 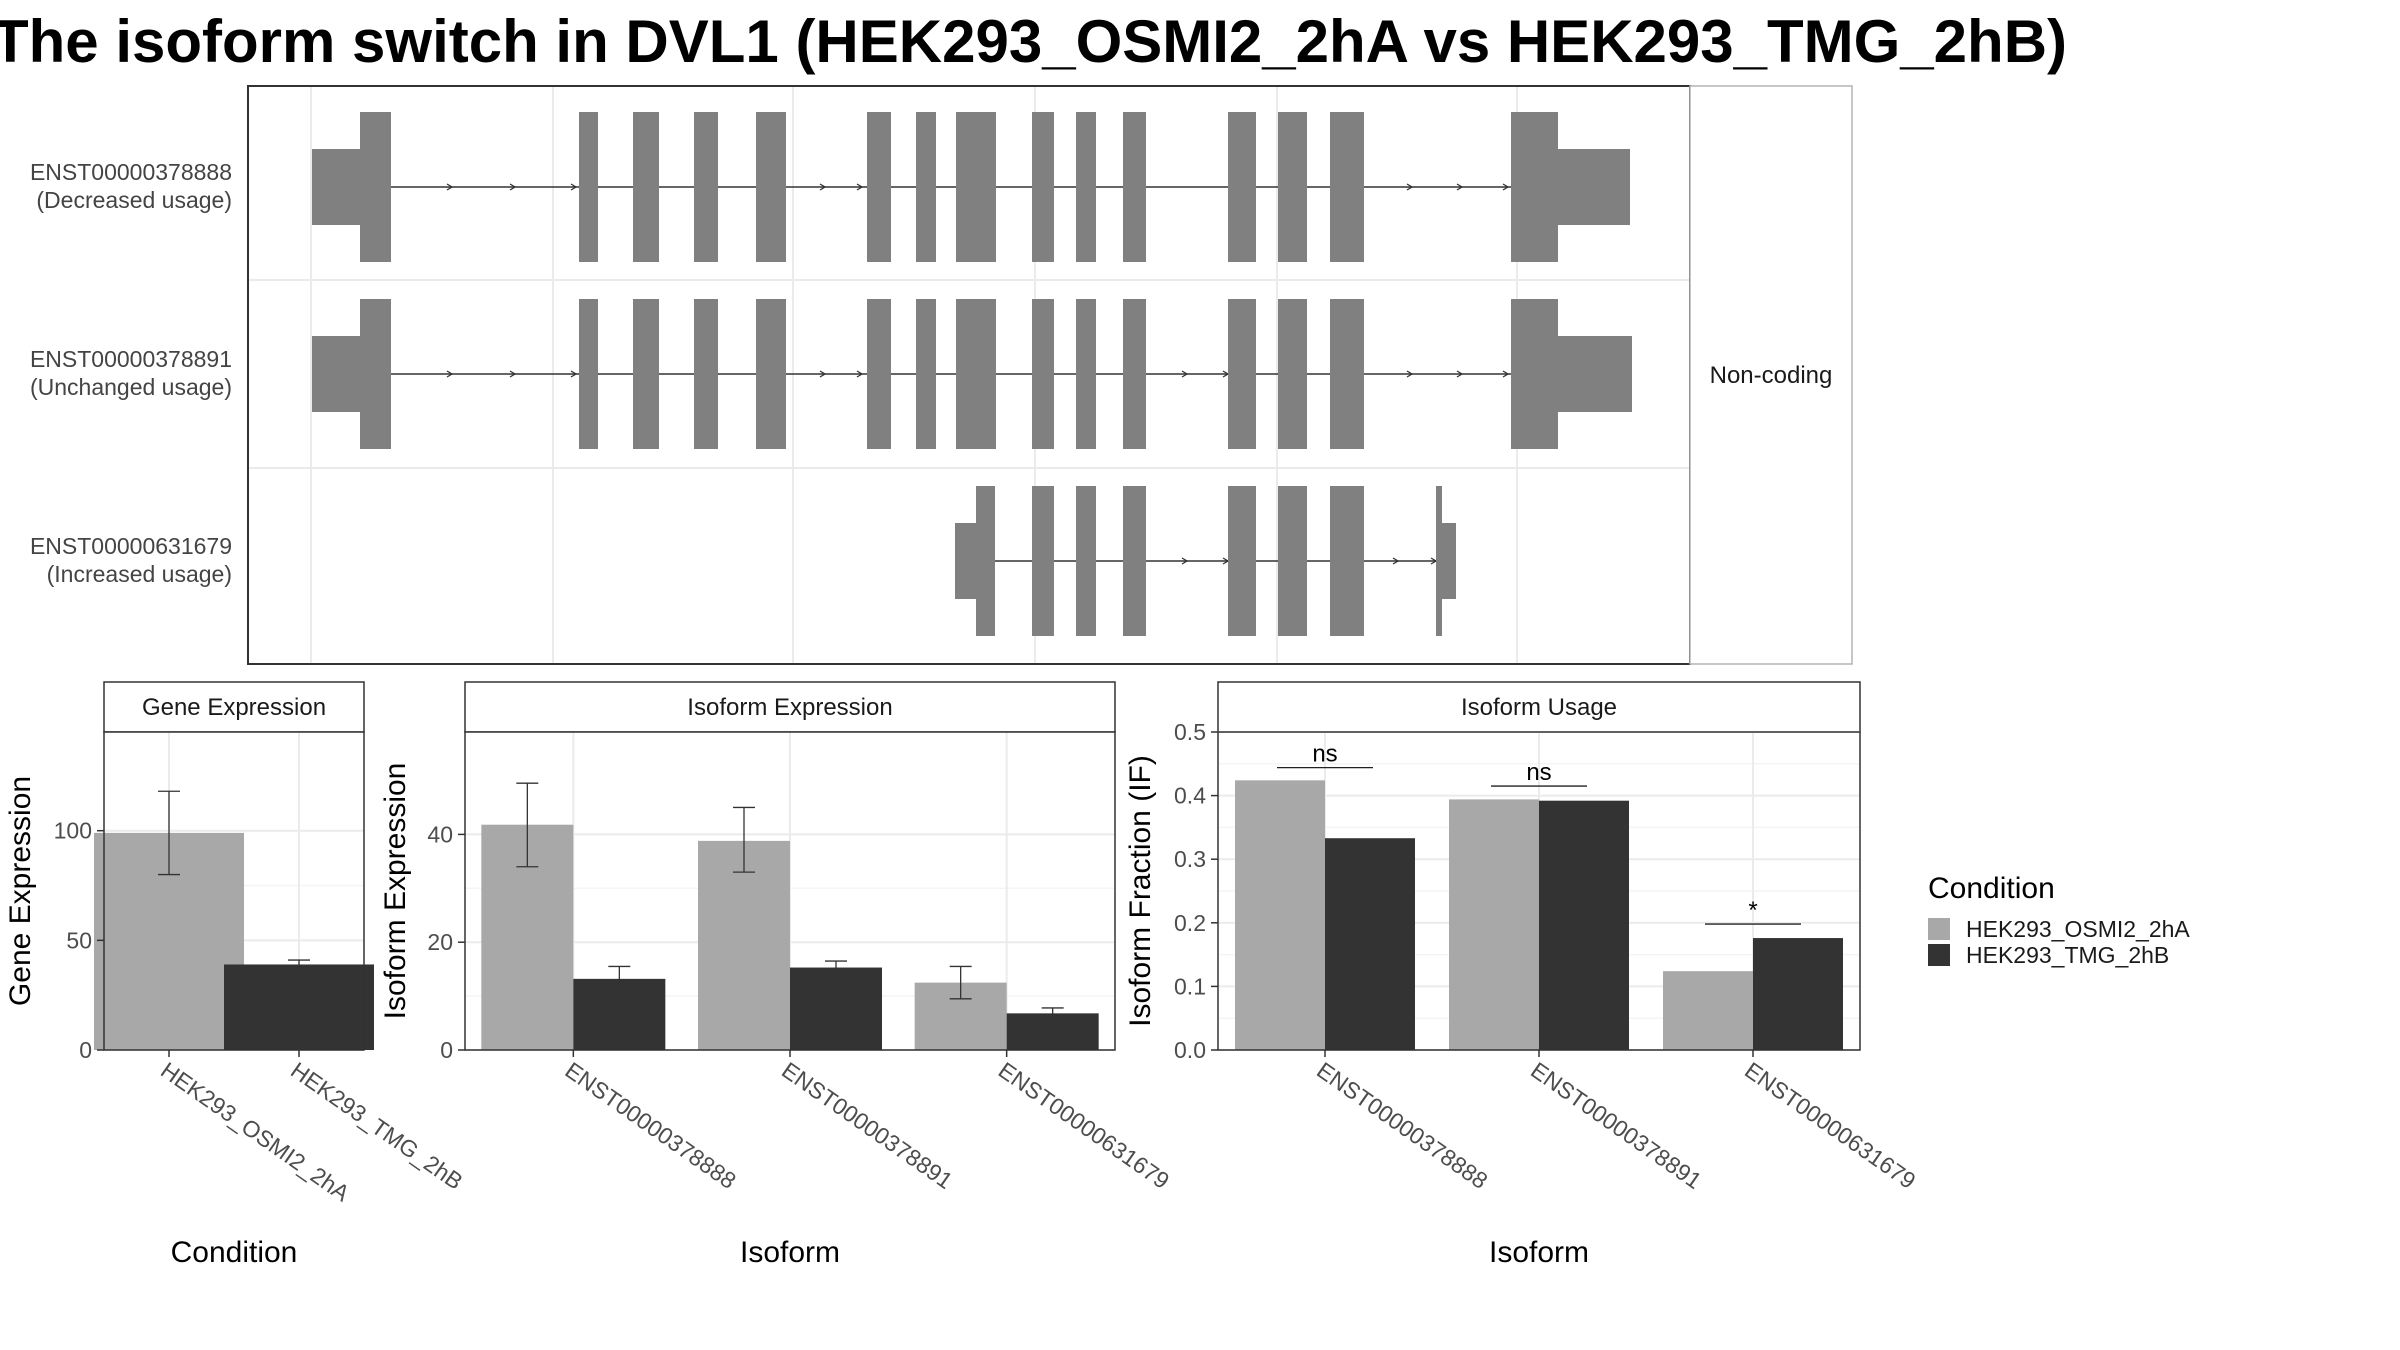 What do you see at coordinates (79, 940) in the screenshot?
I see `y-tick-label: 50` at bounding box center [79, 940].